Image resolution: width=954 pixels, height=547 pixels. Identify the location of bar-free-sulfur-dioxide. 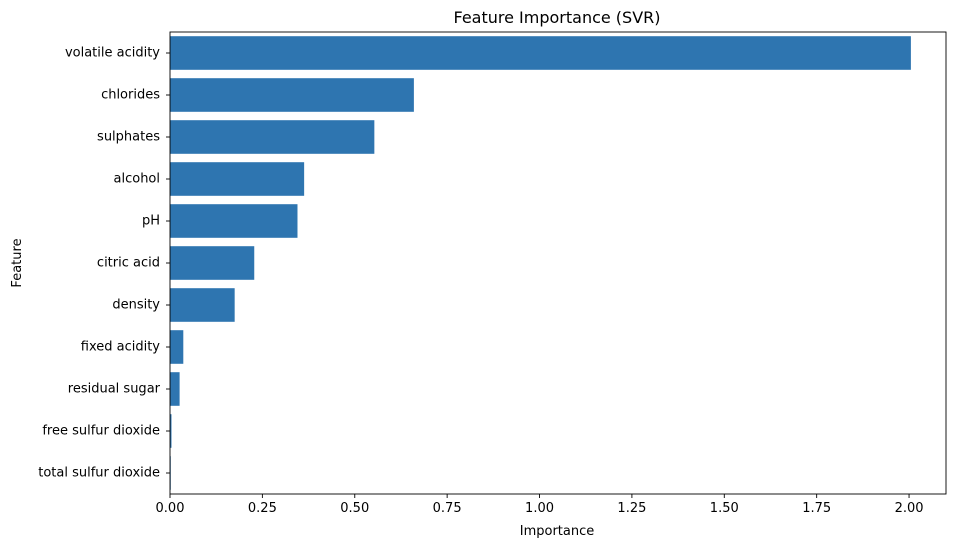
(171, 431).